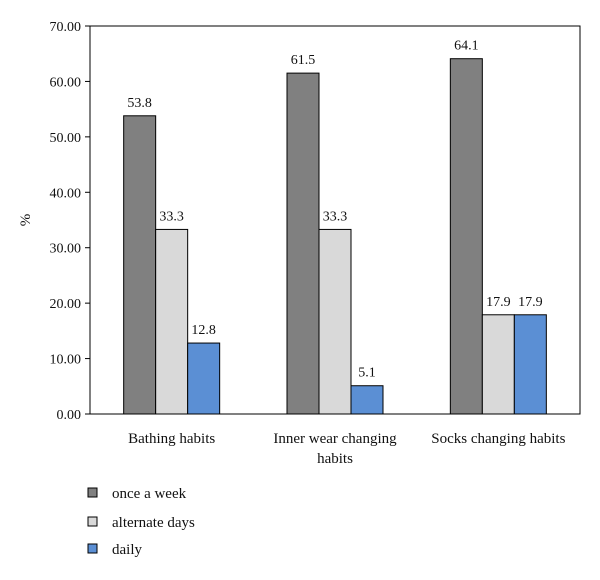 This screenshot has height=580, width=600. Describe the element at coordinates (498, 439) in the screenshot. I see `x-category-label: Socks changing habits` at that location.